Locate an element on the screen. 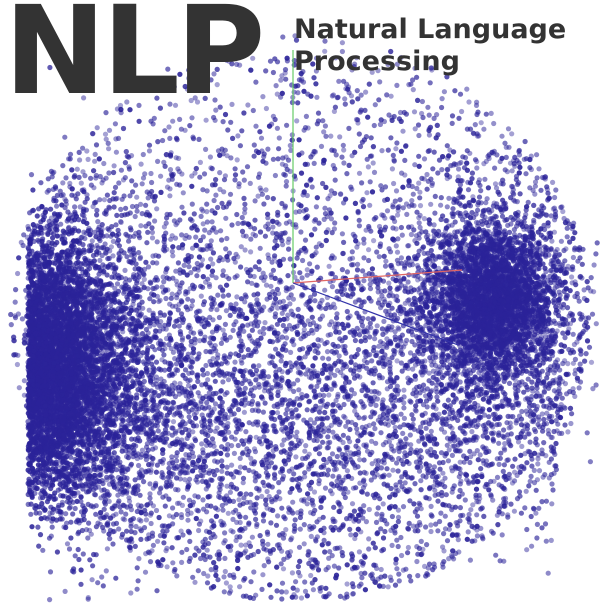  x-axis-line is located at coordinates (377, 276).